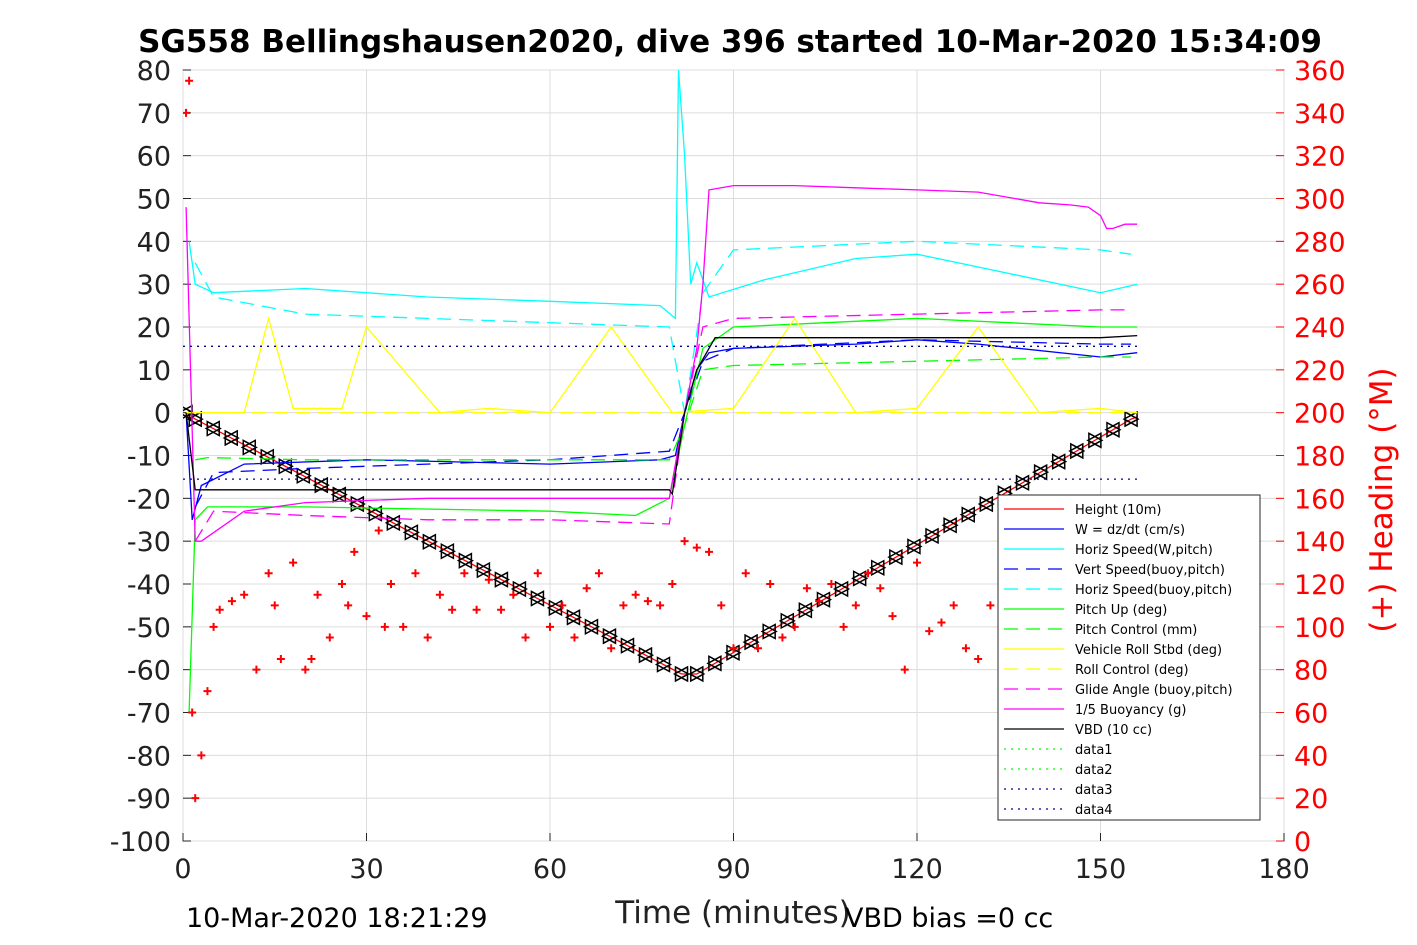 Image resolution: width=1417 pixels, height=945 pixels. I want to click on y-tick-label: 60, so click(154, 157).